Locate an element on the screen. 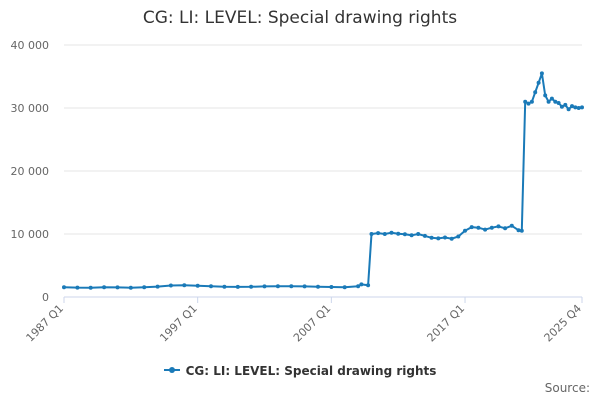 The image size is (600, 400). x-tick-label: 1997 Q1 is located at coordinates (178, 323).